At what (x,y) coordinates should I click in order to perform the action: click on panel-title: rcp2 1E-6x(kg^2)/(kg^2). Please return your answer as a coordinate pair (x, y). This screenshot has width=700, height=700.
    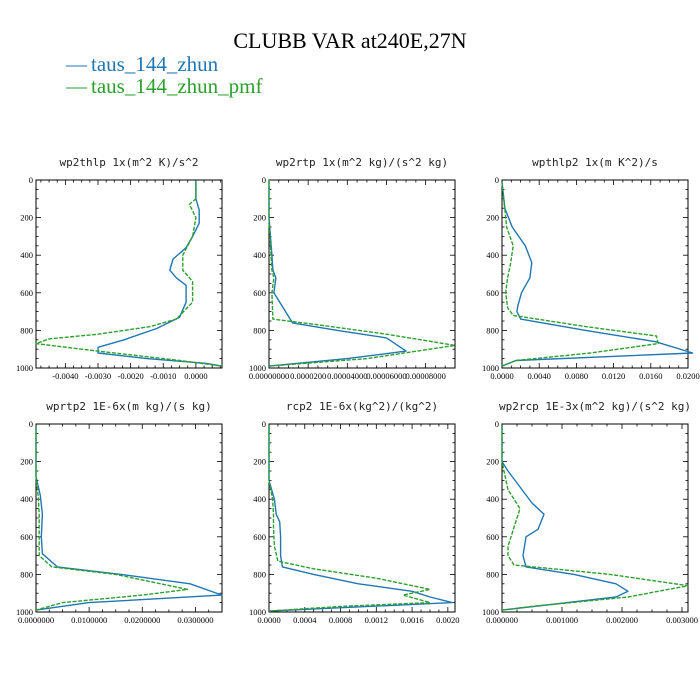
    Looking at the image, I should click on (362, 406).